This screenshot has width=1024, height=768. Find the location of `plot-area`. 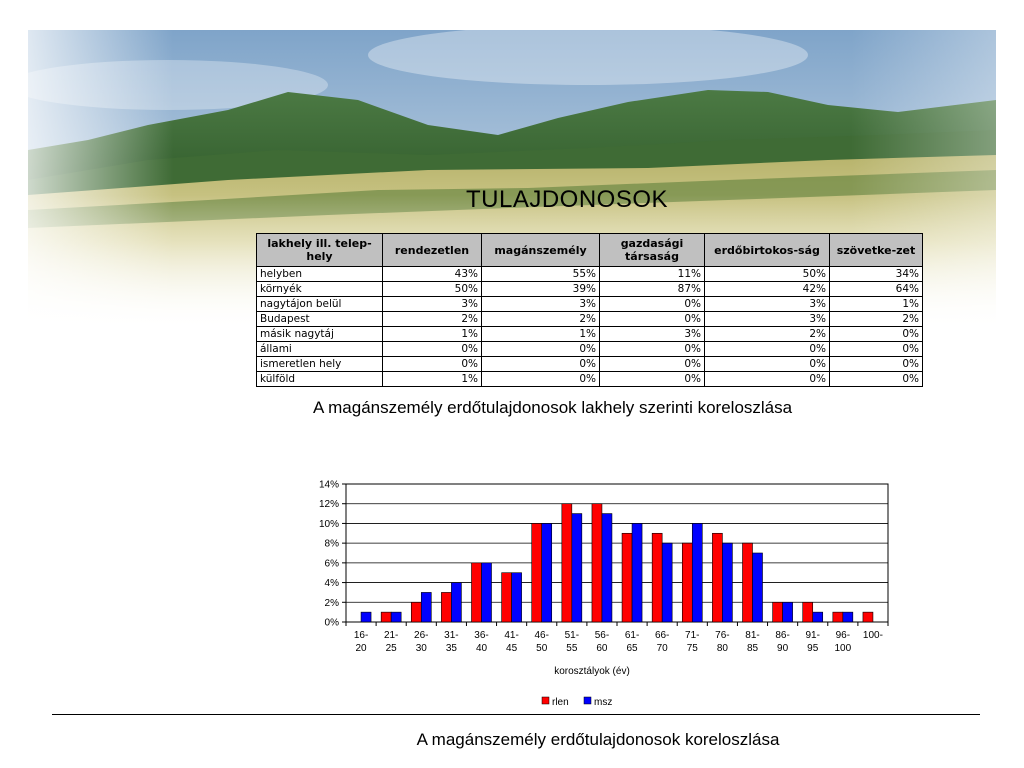

plot-area is located at coordinates (617, 553).